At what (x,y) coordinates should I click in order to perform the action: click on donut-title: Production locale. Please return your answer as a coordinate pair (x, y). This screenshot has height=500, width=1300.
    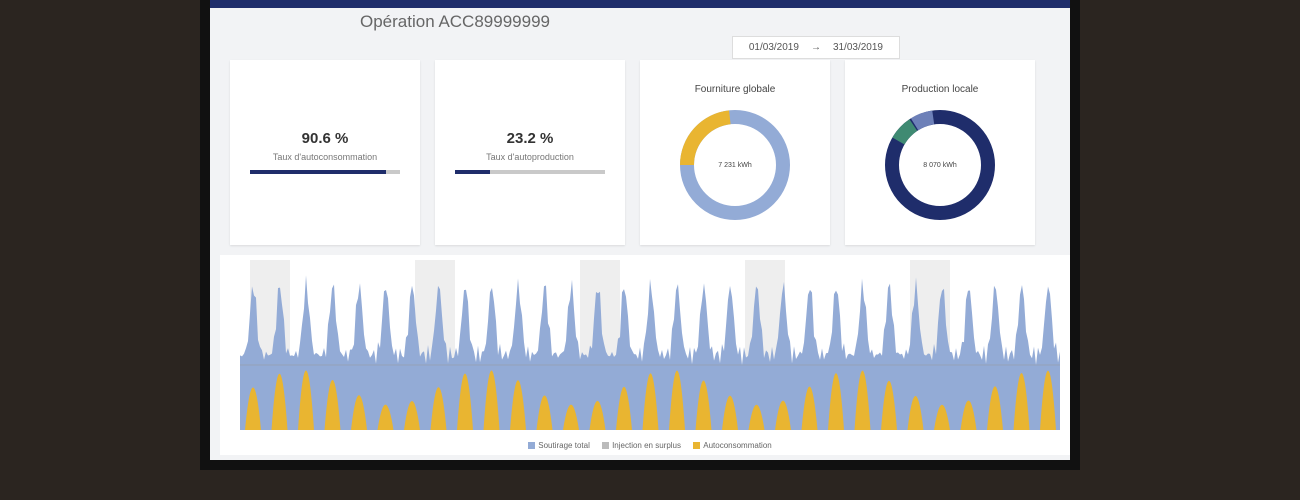
    Looking at the image, I should click on (940, 89).